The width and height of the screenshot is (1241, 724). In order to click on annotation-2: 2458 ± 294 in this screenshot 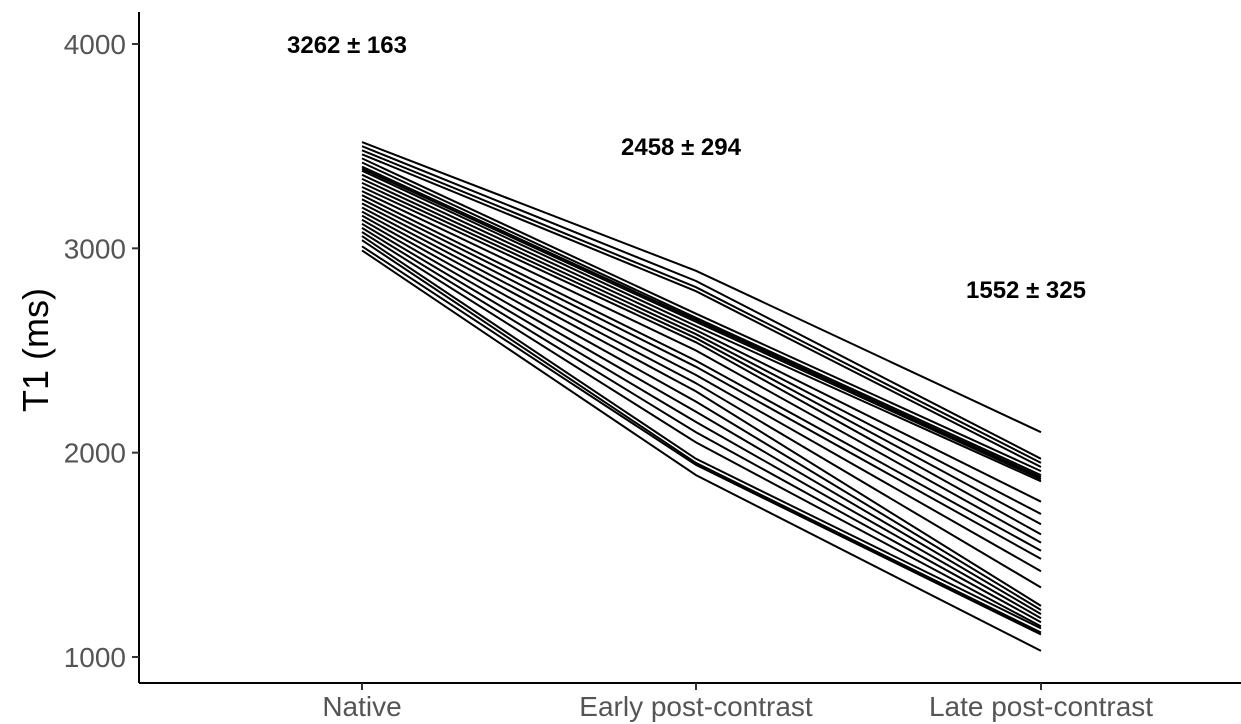, I will do `click(681, 147)`.